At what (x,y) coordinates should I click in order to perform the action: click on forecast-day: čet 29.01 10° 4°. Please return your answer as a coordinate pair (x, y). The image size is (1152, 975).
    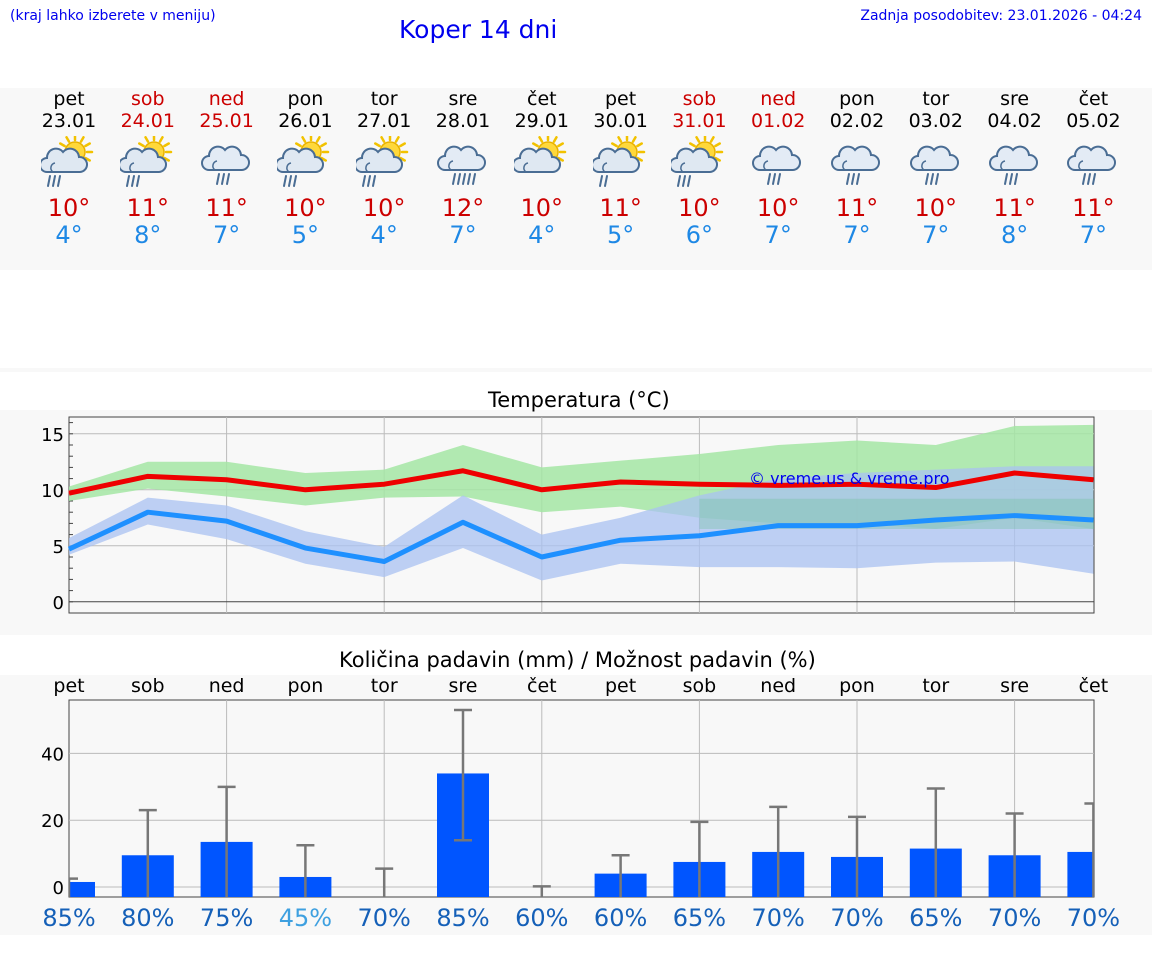
    Looking at the image, I should click on (542, 168).